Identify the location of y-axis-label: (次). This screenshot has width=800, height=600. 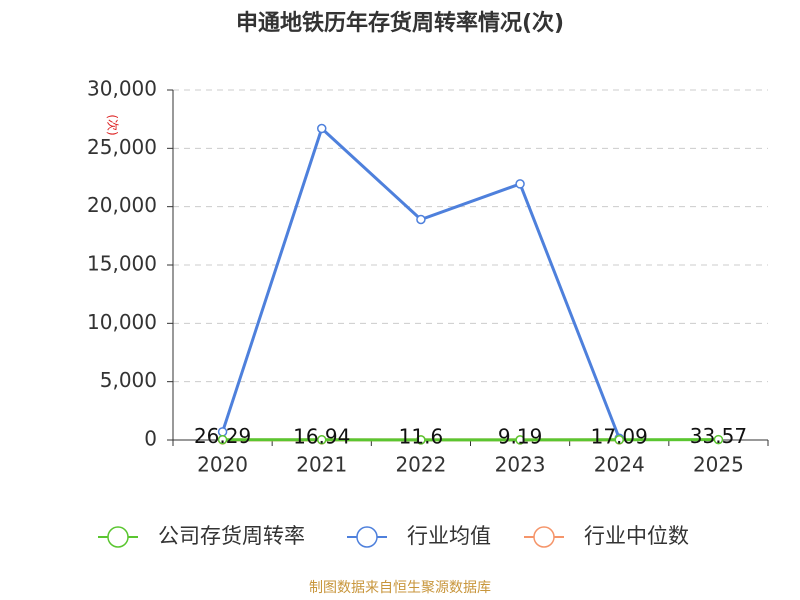
(113, 124).